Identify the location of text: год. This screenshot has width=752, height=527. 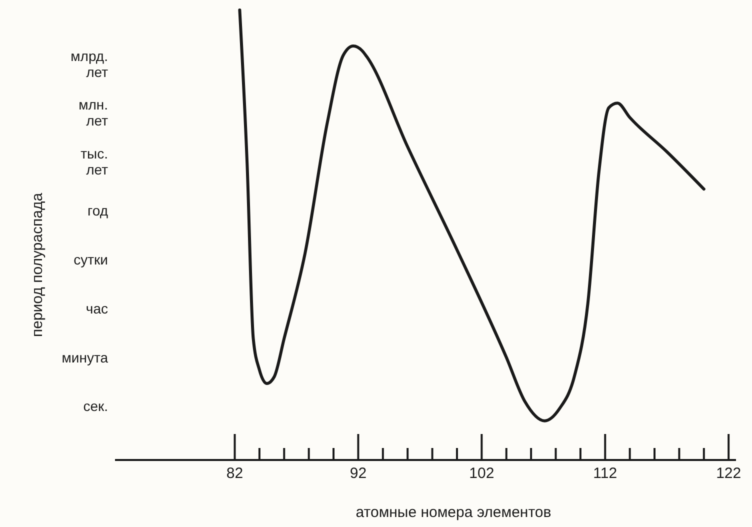
(98, 210).